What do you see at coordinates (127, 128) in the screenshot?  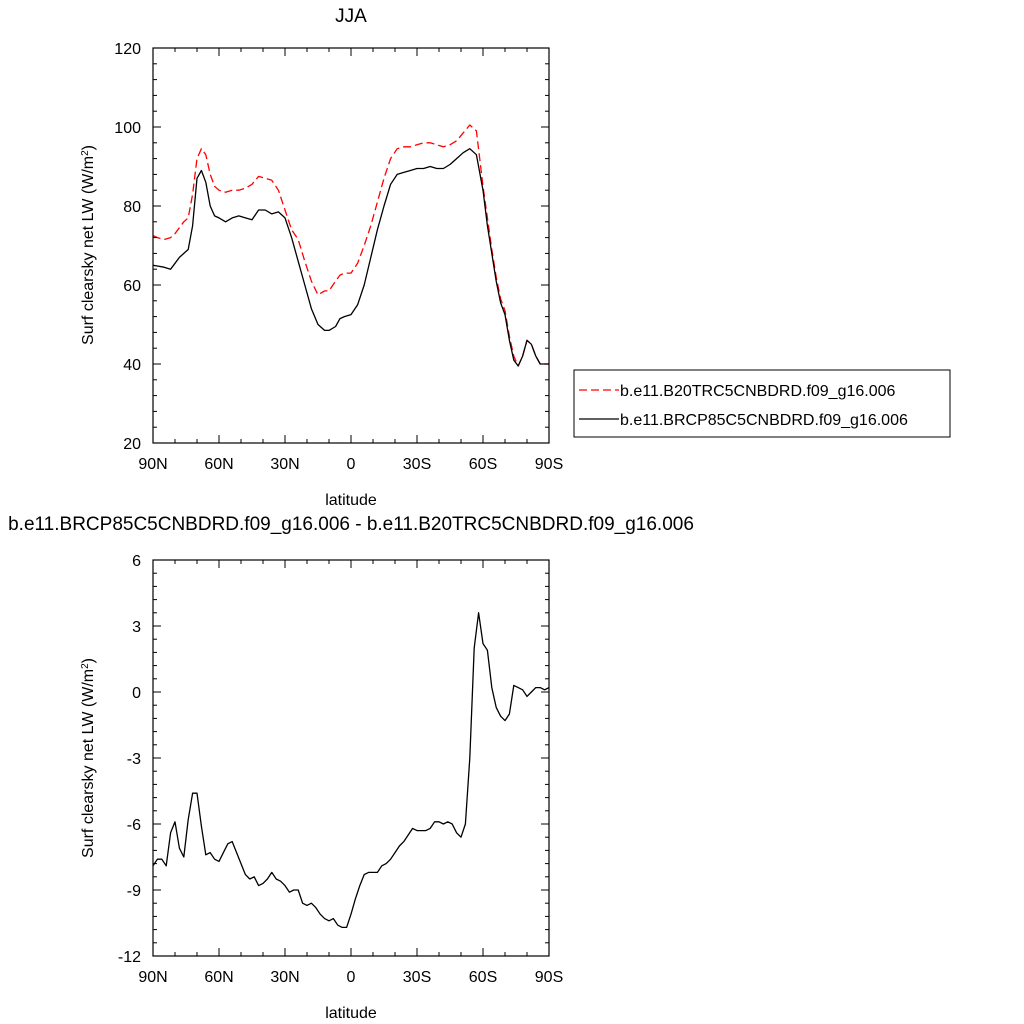 I see `top-y-tick-label: 100` at bounding box center [127, 128].